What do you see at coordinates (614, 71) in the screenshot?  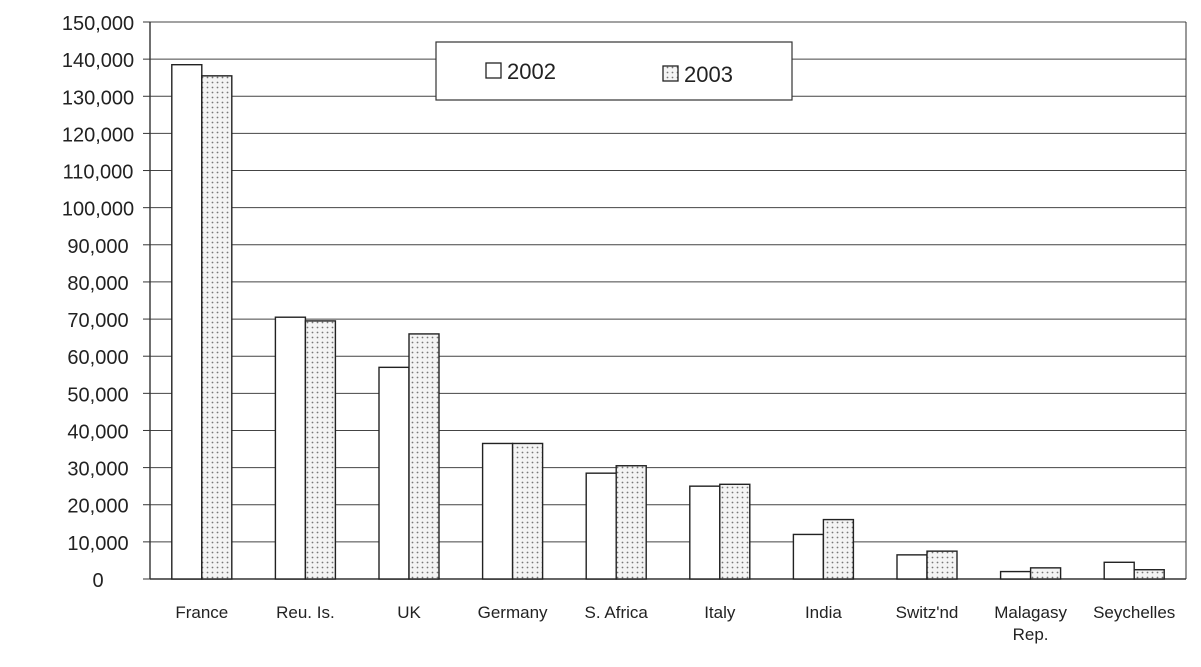 I see `legend: 2002 2003` at bounding box center [614, 71].